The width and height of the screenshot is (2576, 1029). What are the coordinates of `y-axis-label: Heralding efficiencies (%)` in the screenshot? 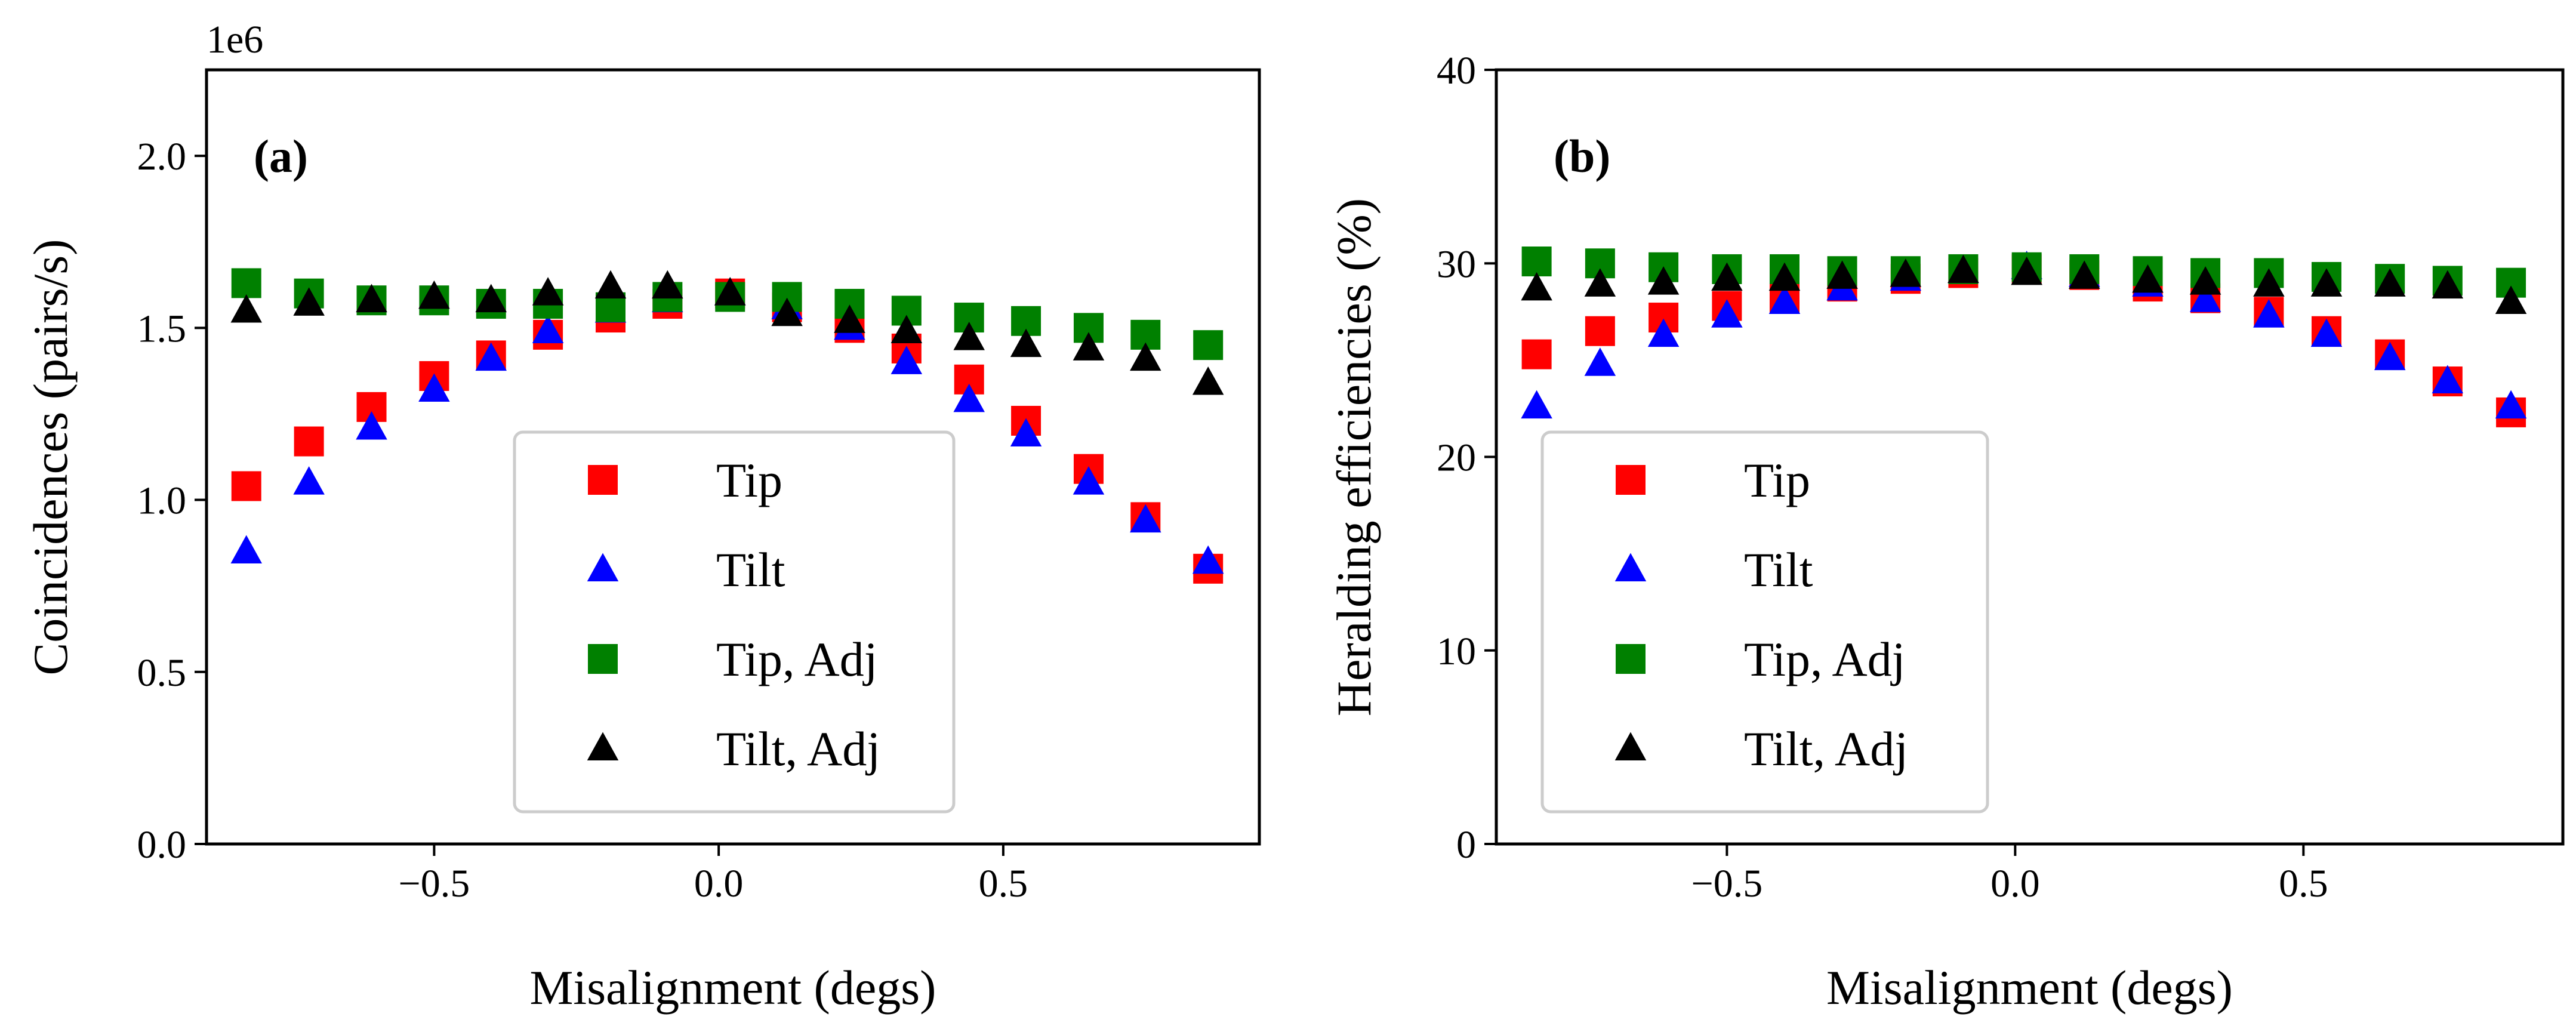 It's located at (1354, 457).